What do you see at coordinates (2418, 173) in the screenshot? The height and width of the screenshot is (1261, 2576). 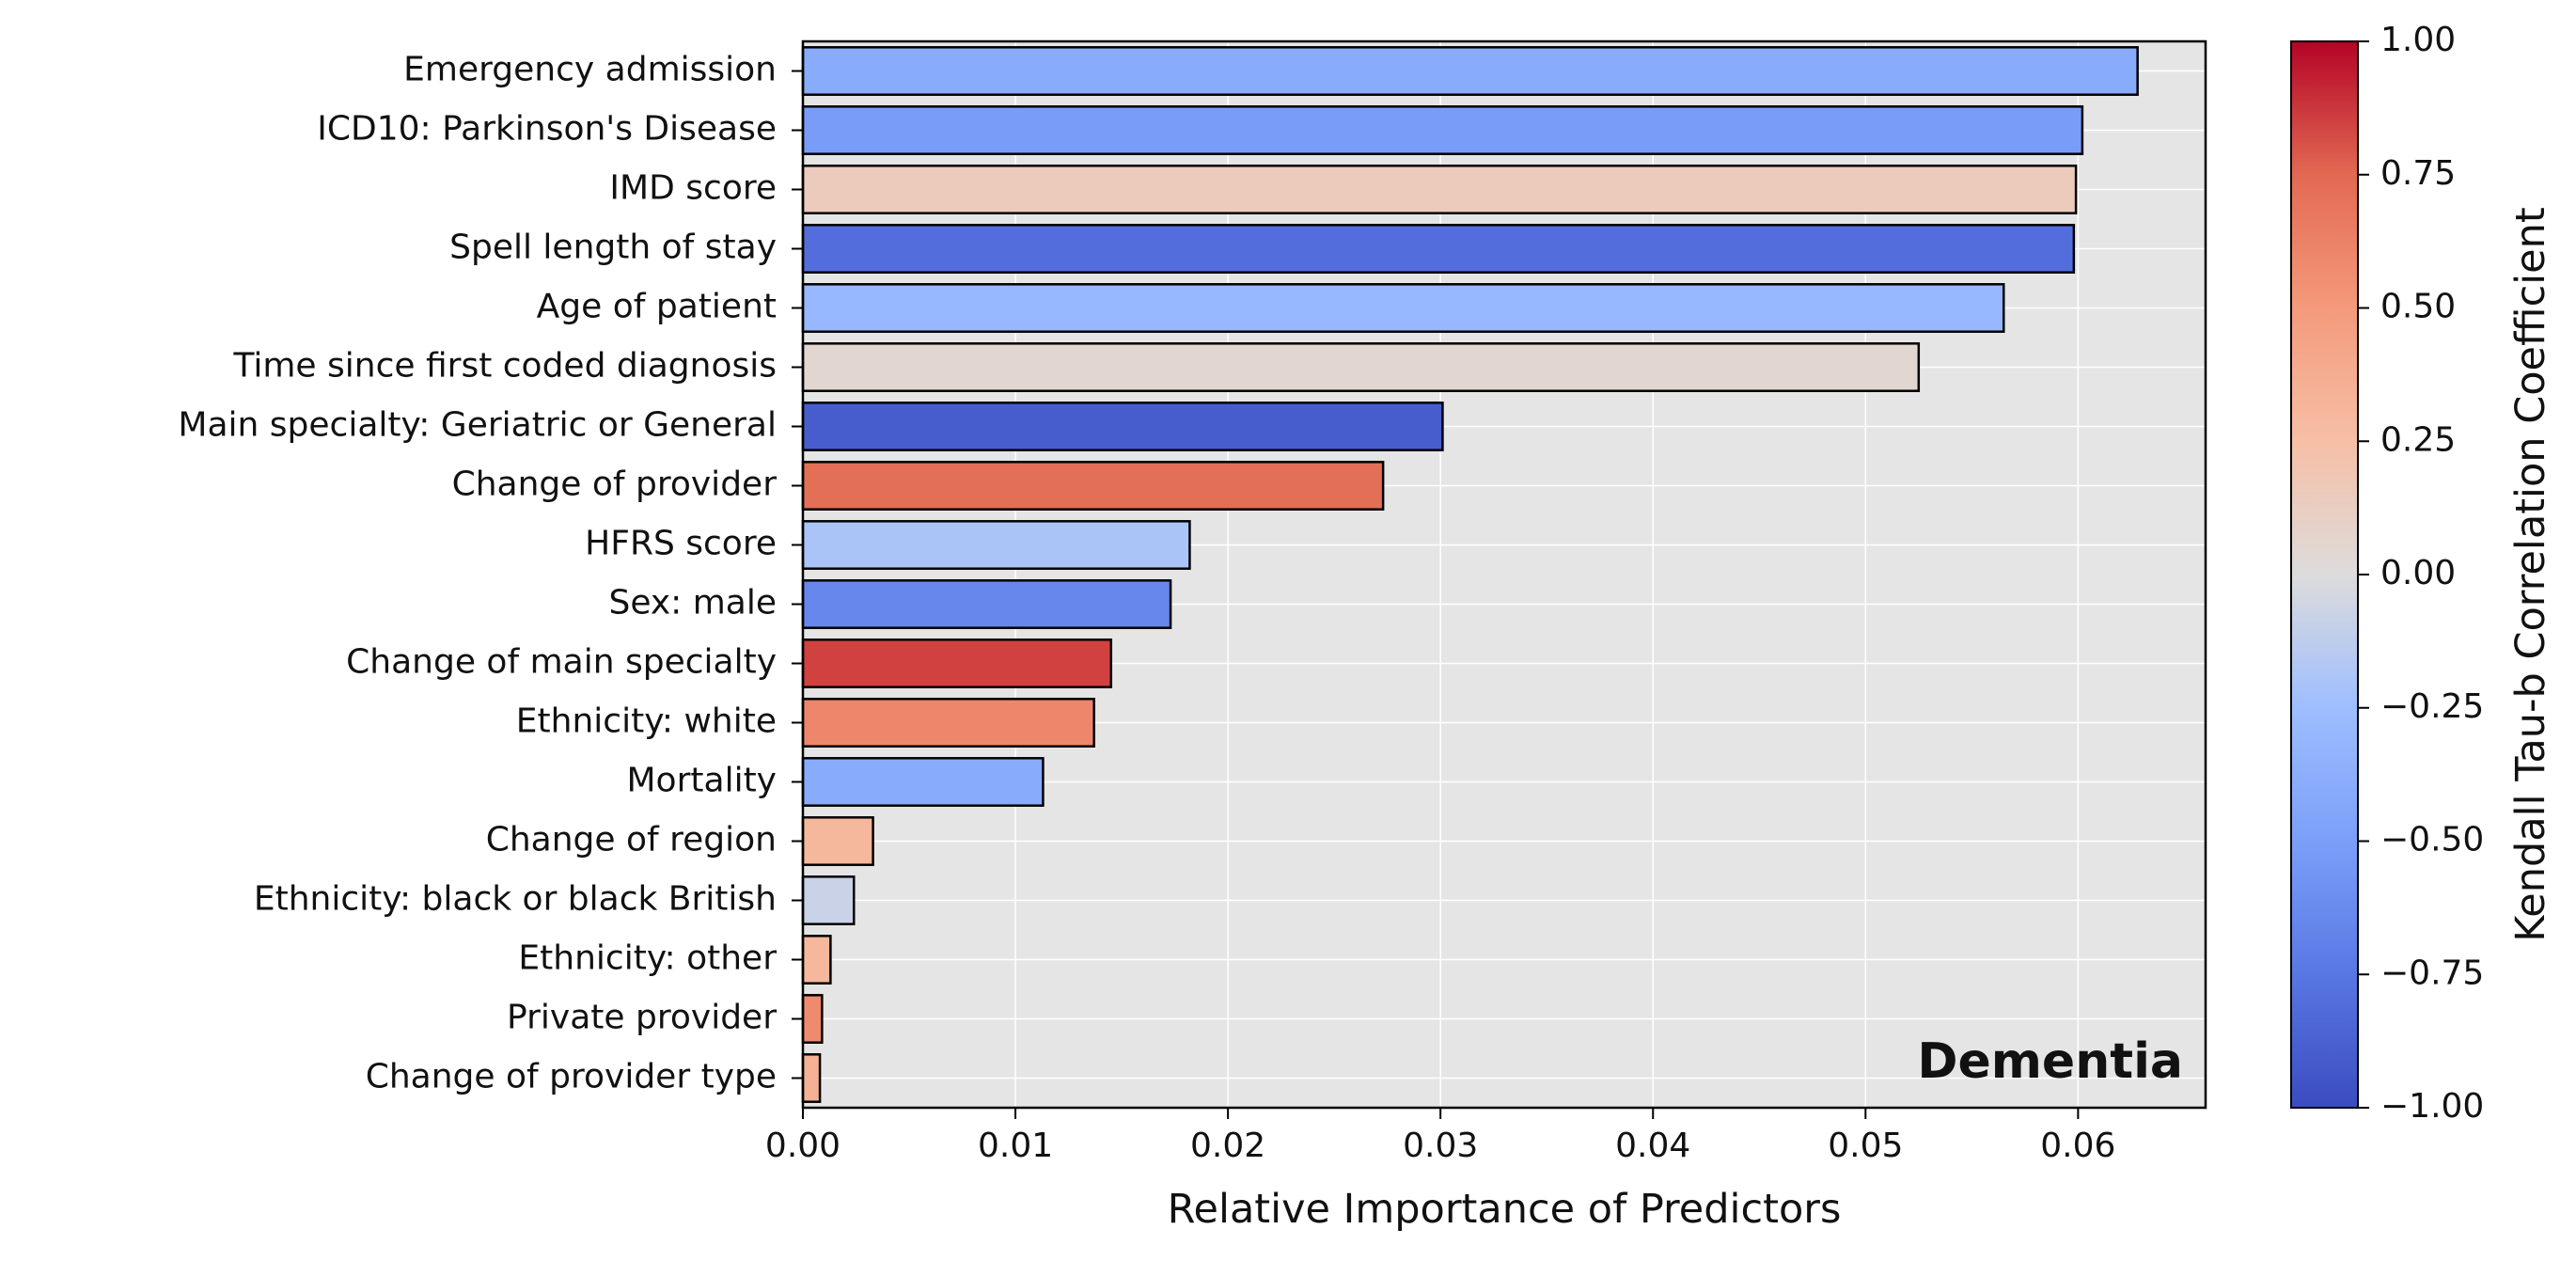 I see `colorbar-tick-label: 0.75` at bounding box center [2418, 173].